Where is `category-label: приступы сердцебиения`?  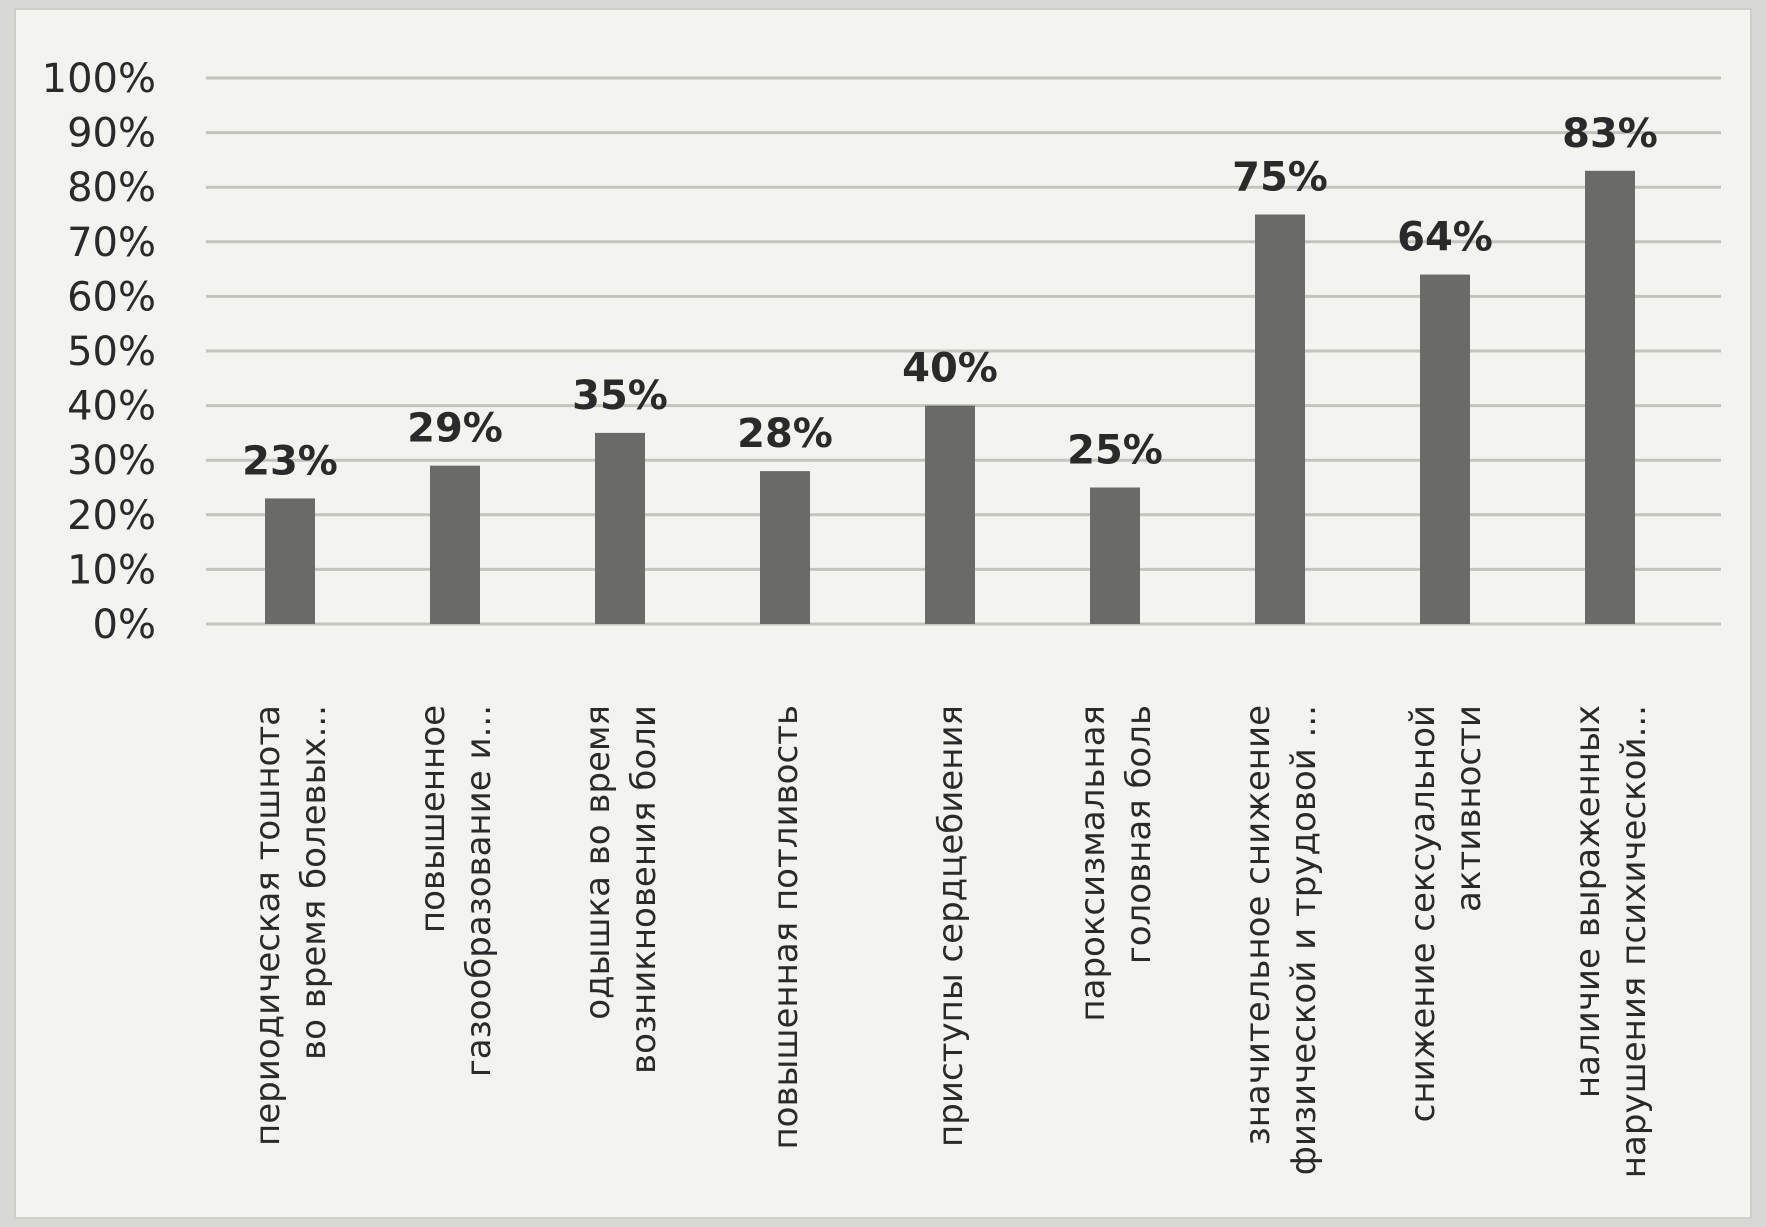
category-label: приступы сердцебиения is located at coordinates (951, 926).